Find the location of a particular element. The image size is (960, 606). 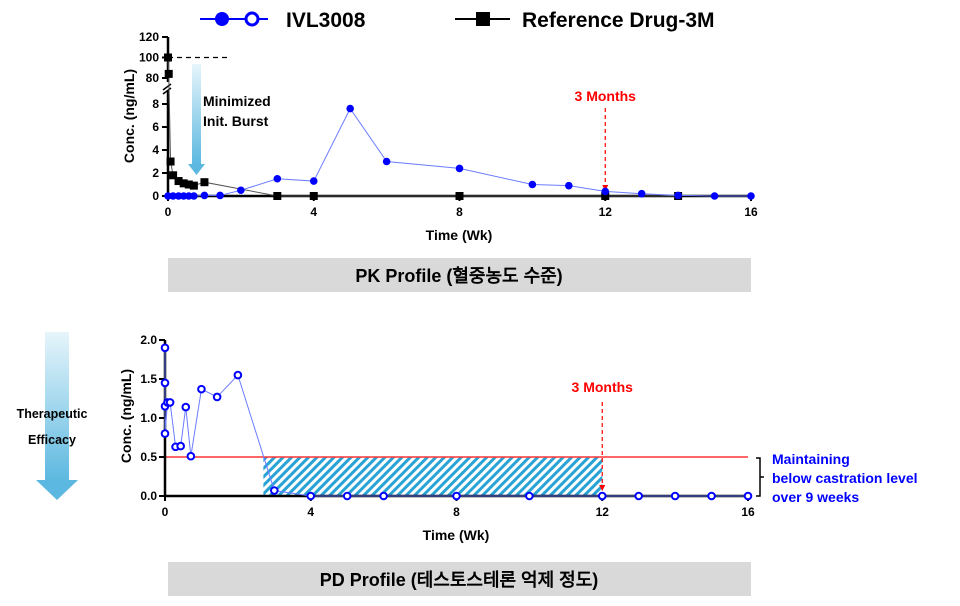

y-tick-label: 100 is located at coordinates (149, 58).